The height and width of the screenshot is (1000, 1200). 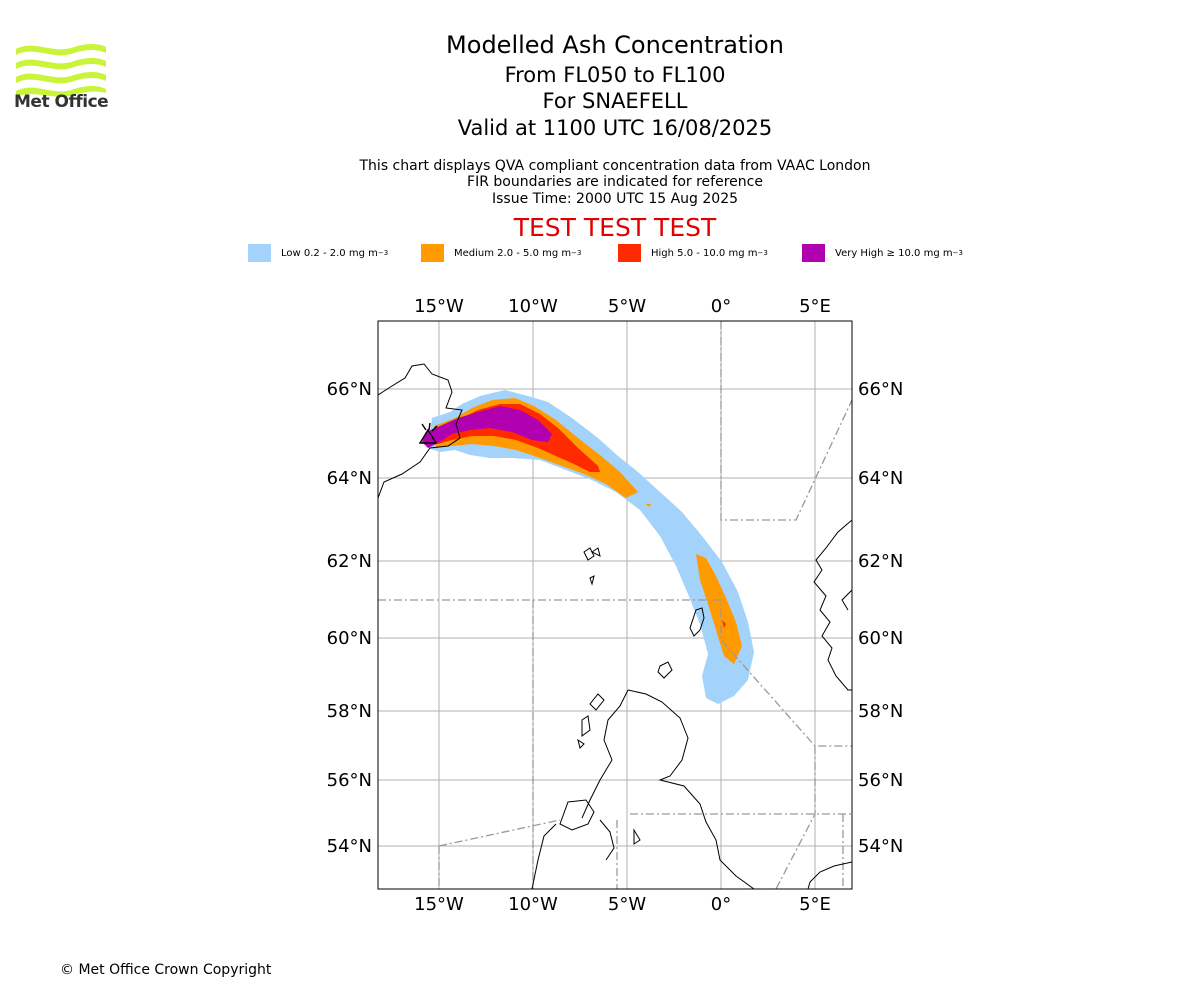 What do you see at coordinates (349, 389) in the screenshot?
I see `lat-label-left: 66°N` at bounding box center [349, 389].